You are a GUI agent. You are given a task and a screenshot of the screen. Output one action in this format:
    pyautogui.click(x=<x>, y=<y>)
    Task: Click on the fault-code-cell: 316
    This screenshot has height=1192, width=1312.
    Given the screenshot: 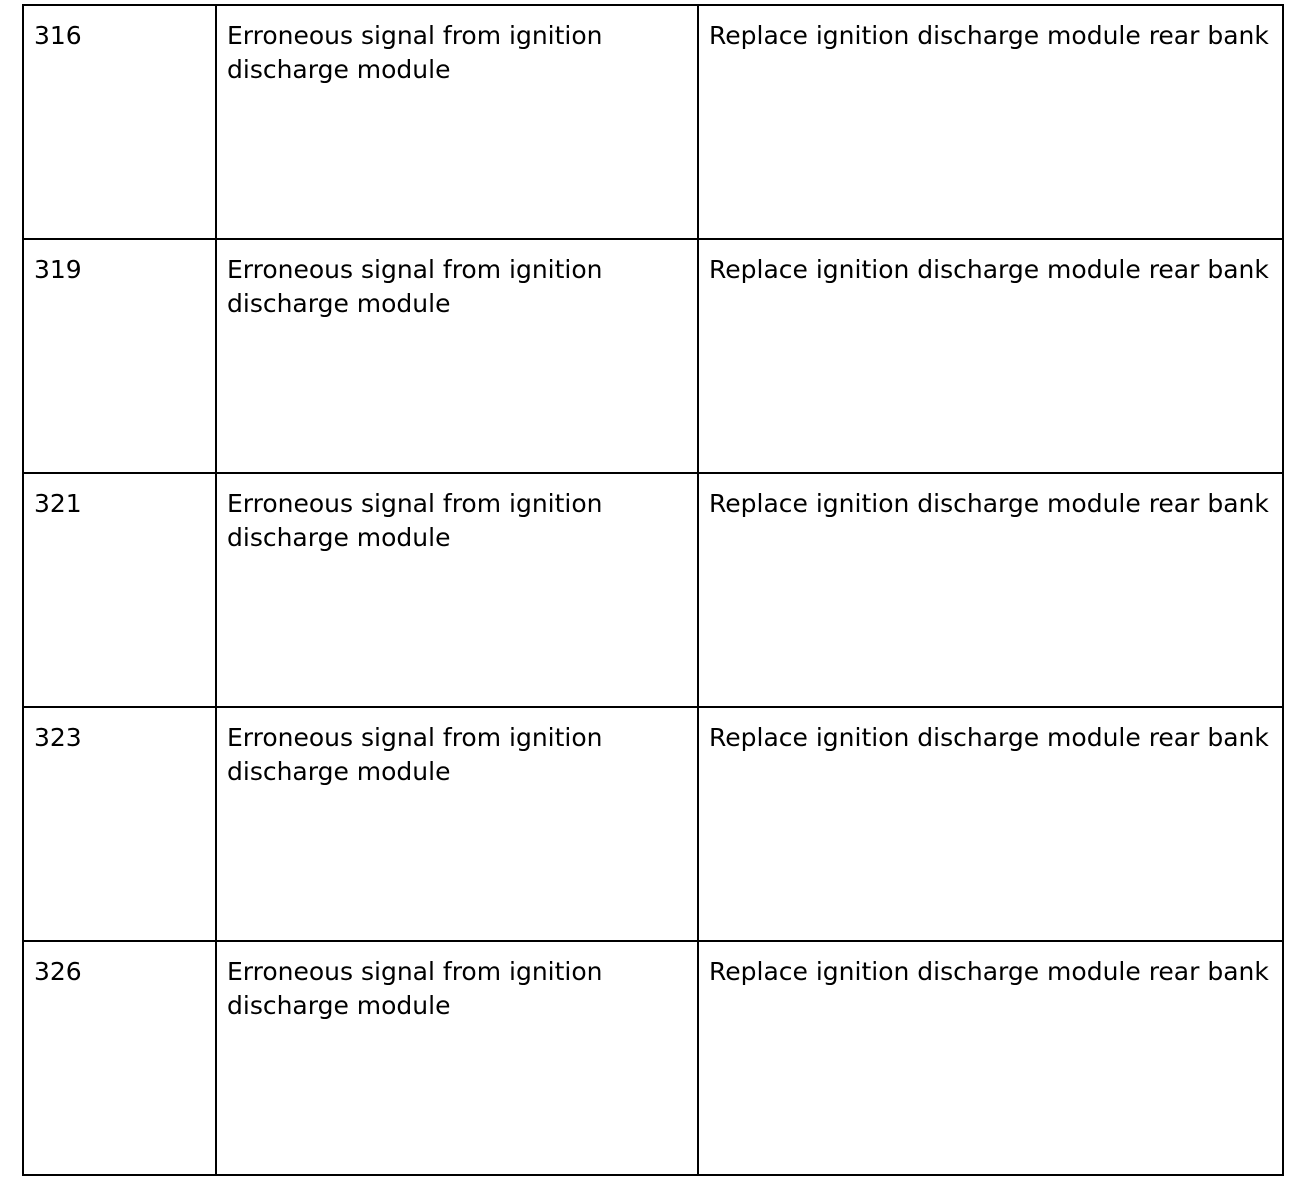 What is the action you would take?
    pyautogui.click(x=119, y=122)
    